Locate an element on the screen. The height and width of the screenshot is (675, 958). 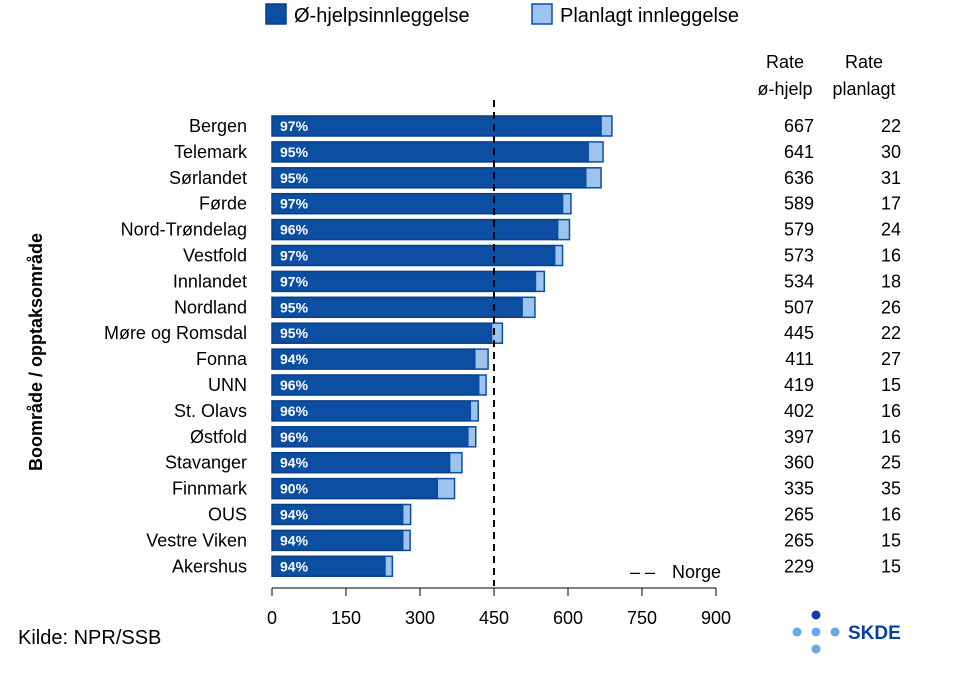
category-label: St. Olavs is located at coordinates (210, 411).